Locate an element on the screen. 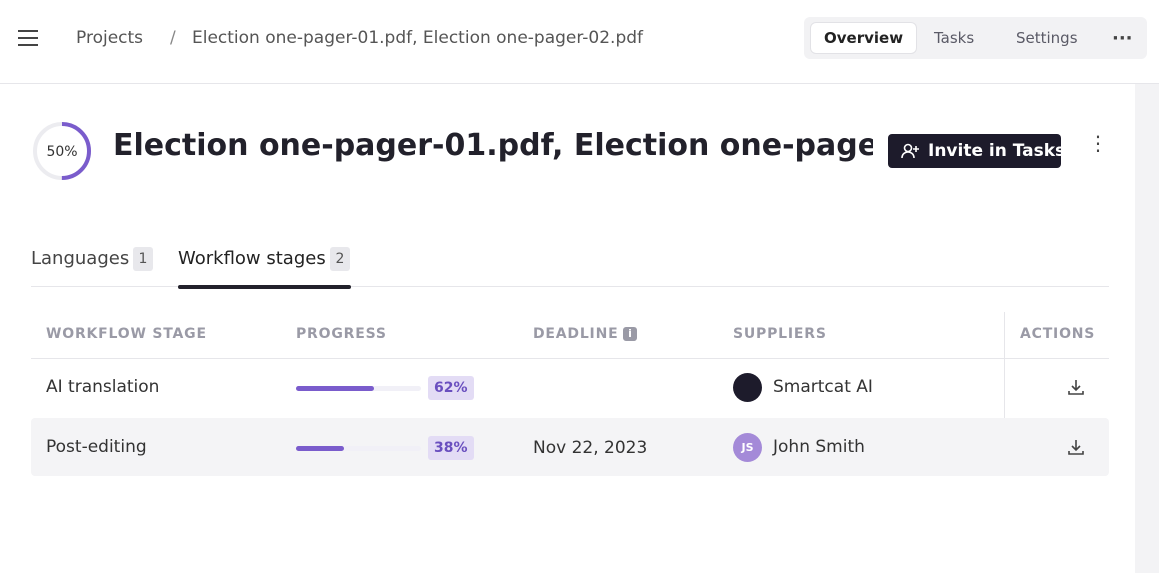 The width and height of the screenshot is (1159, 573). avatar: JS is located at coordinates (747, 447).